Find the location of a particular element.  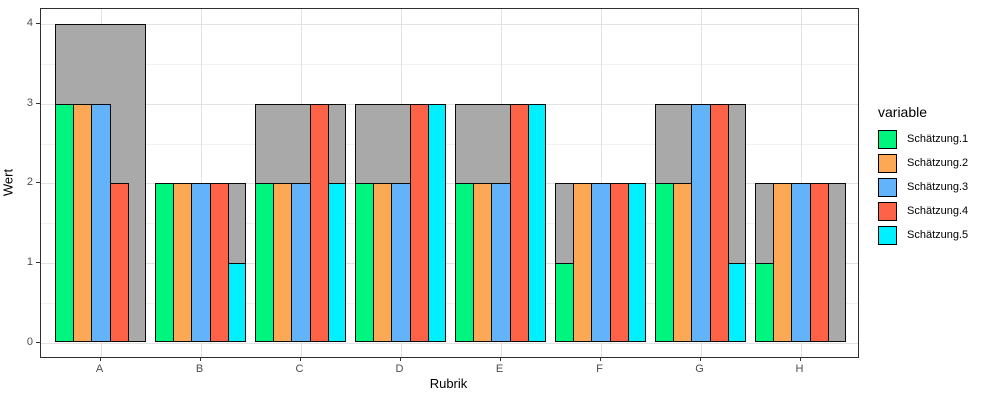

bar-G-Schätzung.1 is located at coordinates (665, 263).